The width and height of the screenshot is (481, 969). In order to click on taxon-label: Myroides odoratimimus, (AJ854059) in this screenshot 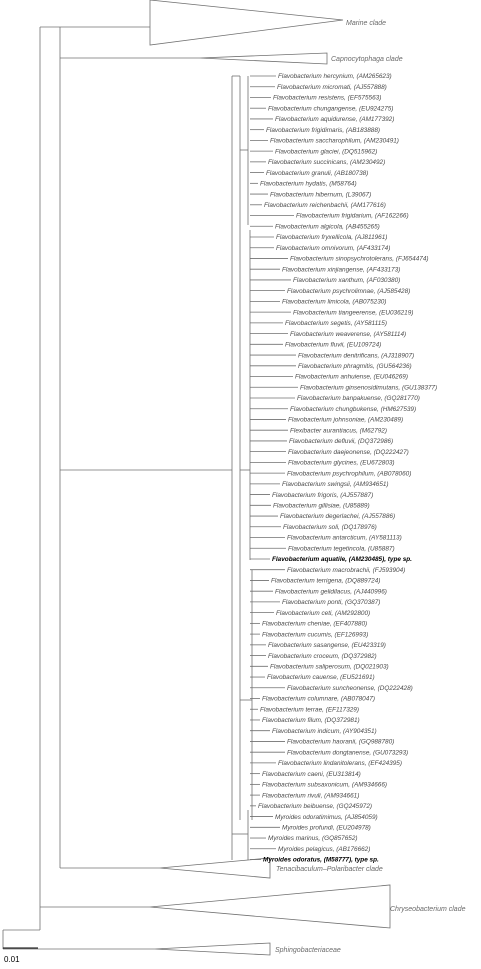, I will do `click(326, 817)`.